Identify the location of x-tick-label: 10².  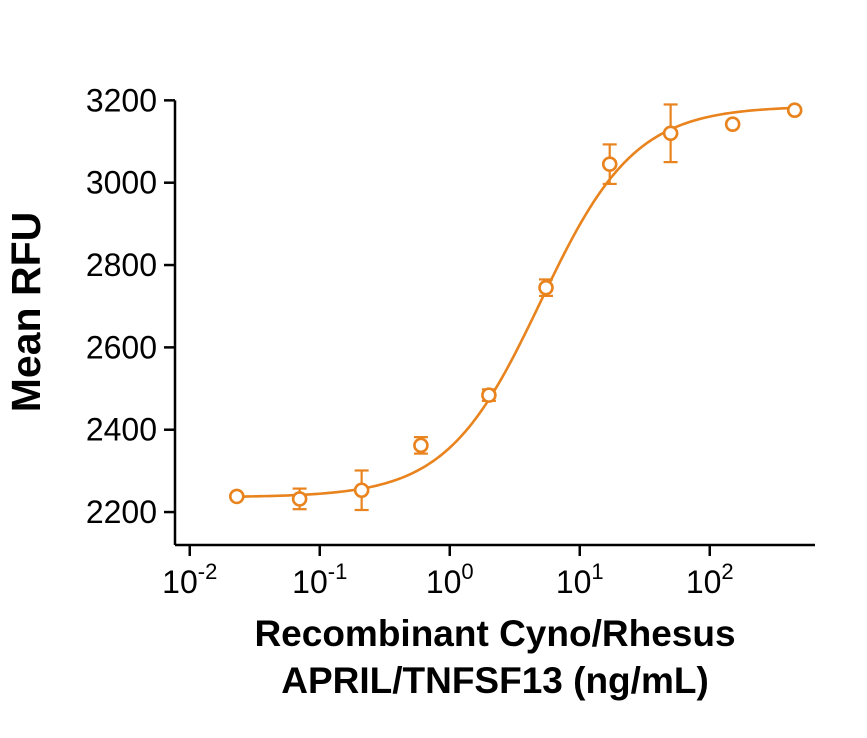
(710, 579).